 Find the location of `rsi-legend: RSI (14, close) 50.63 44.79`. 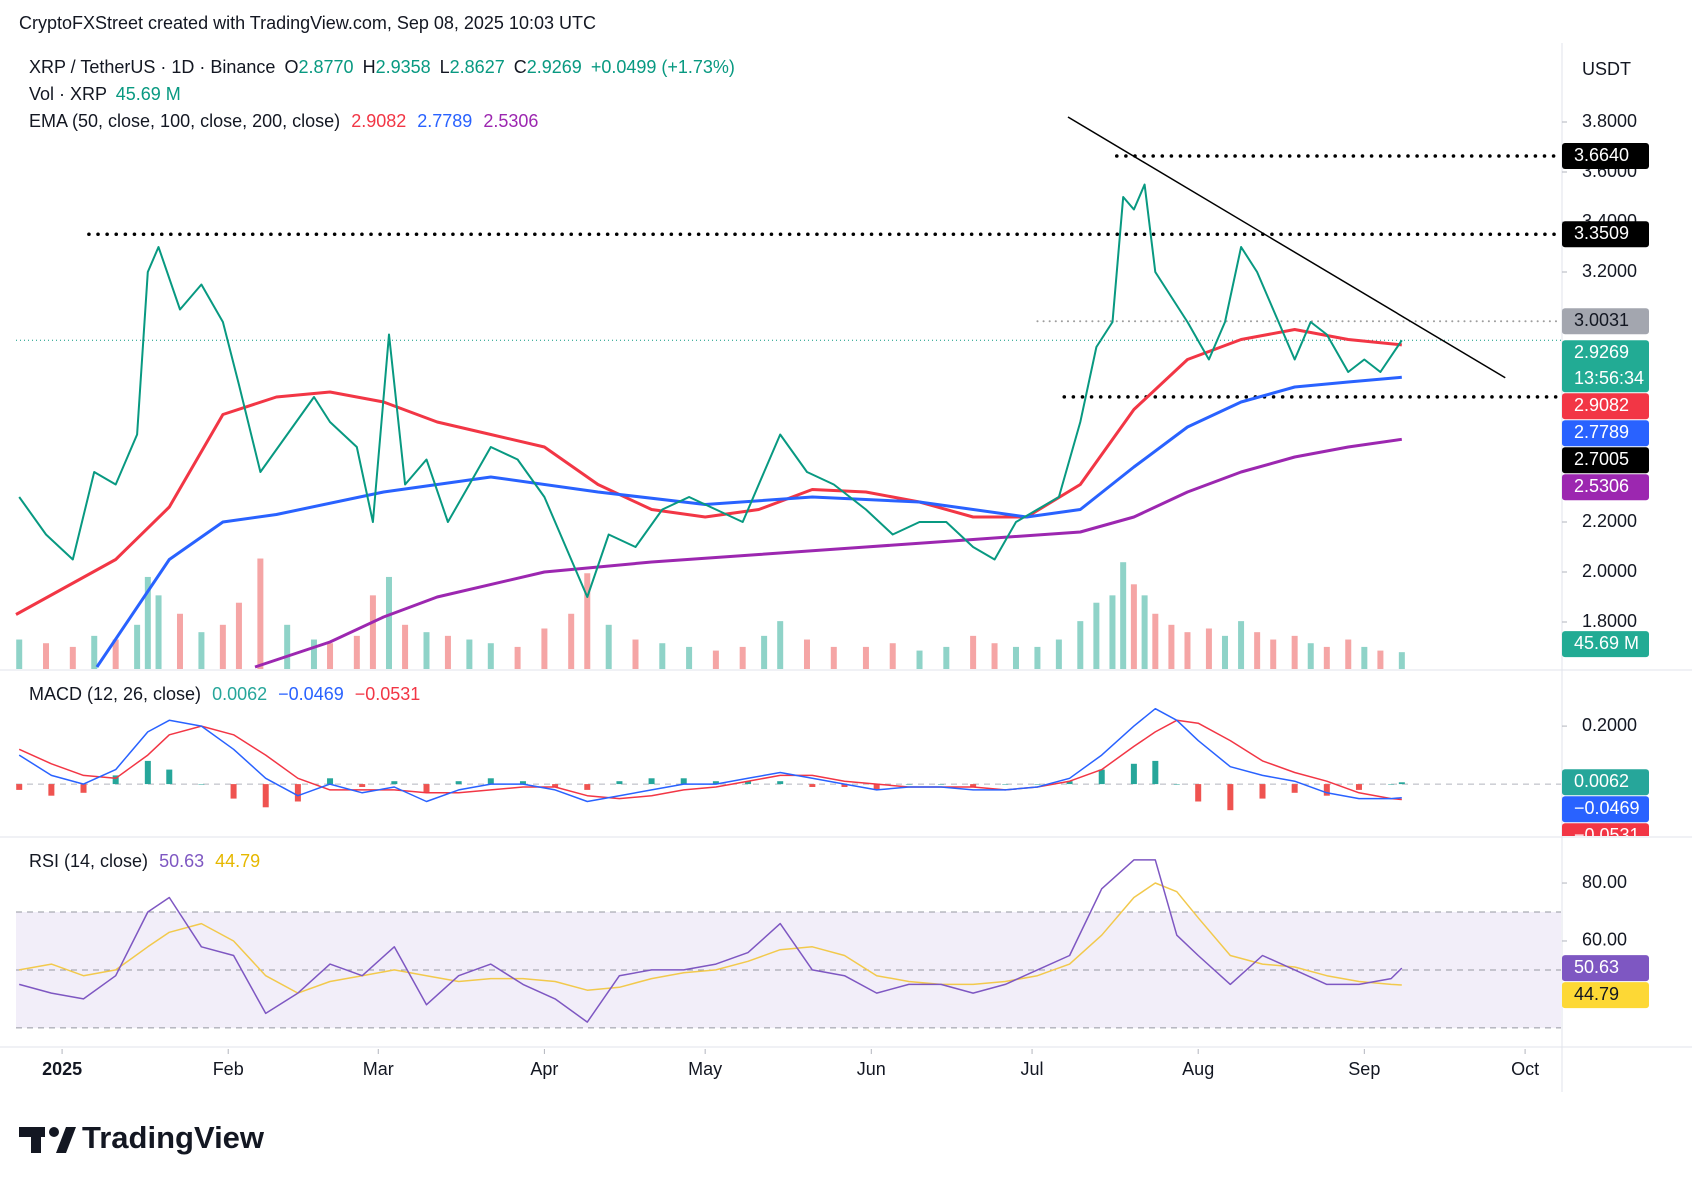

rsi-legend: RSI (14, close) 50.63 44.79 is located at coordinates (144, 861).